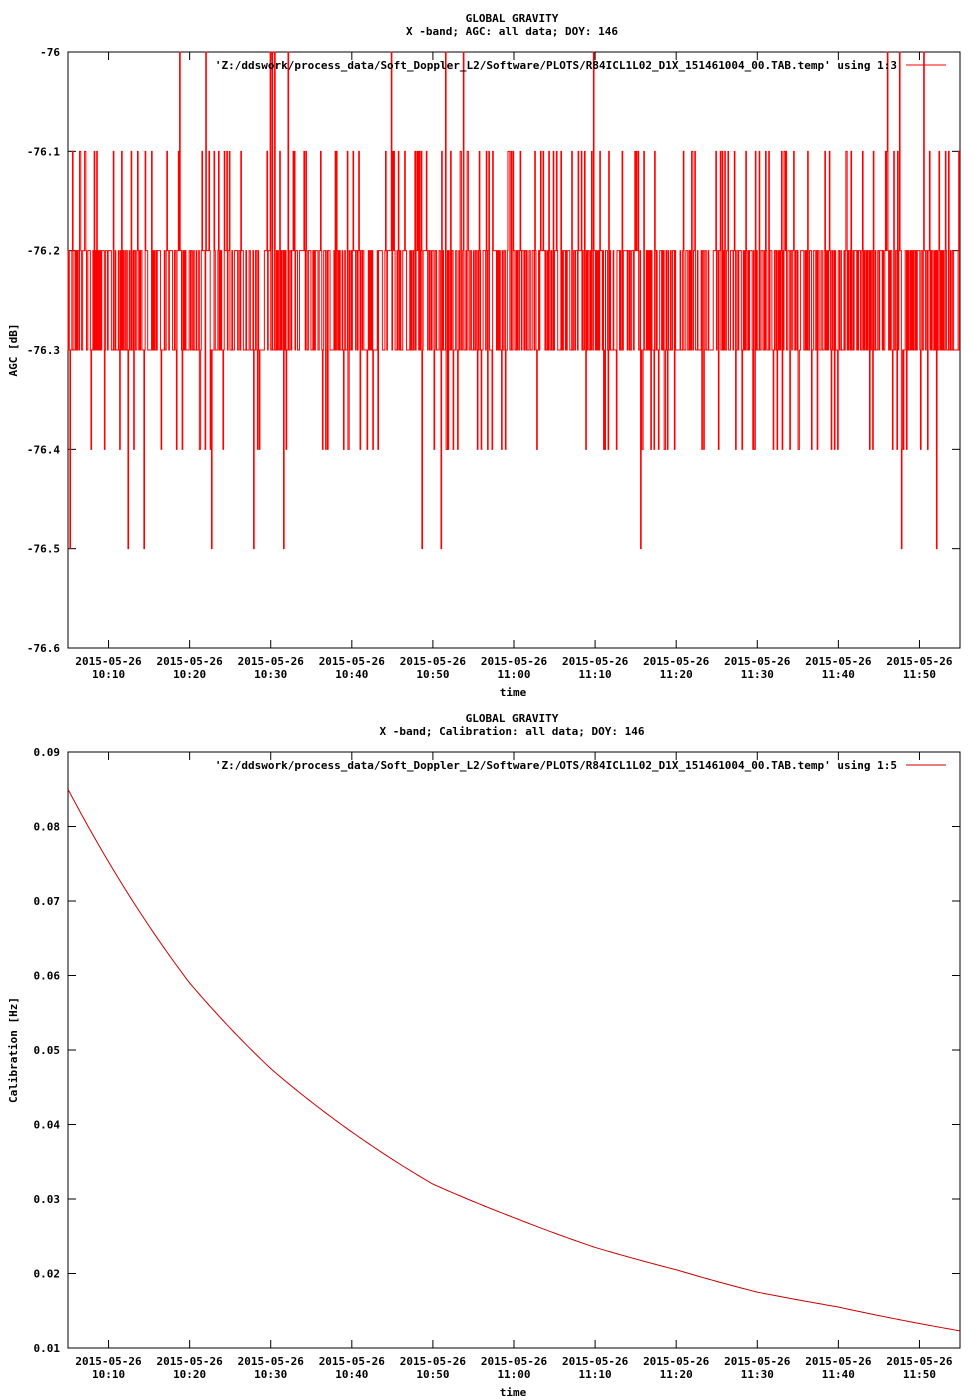 The image size is (980, 1400). What do you see at coordinates (513, 1374) in the screenshot?
I see `calibration-x-tick-time: 11:00` at bounding box center [513, 1374].